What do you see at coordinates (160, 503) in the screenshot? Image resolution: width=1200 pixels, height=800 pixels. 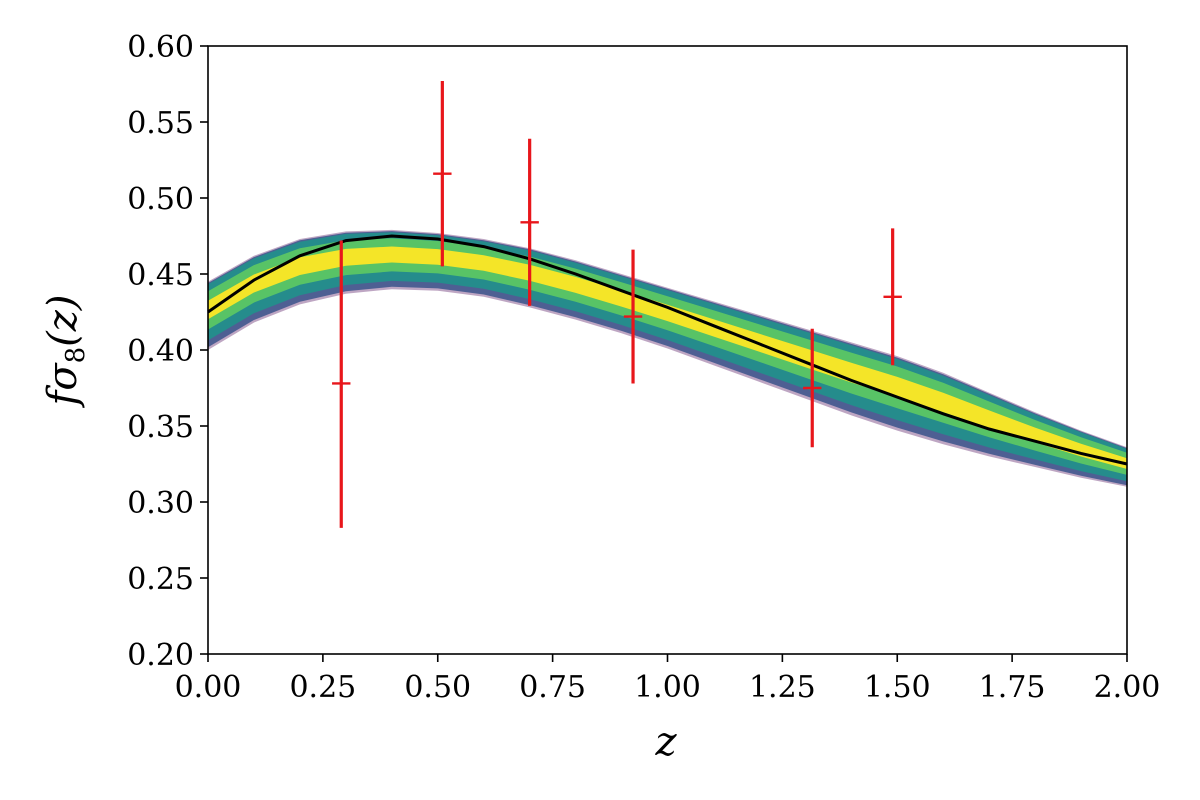 I see `y-tick-label: 0.30` at bounding box center [160, 503].